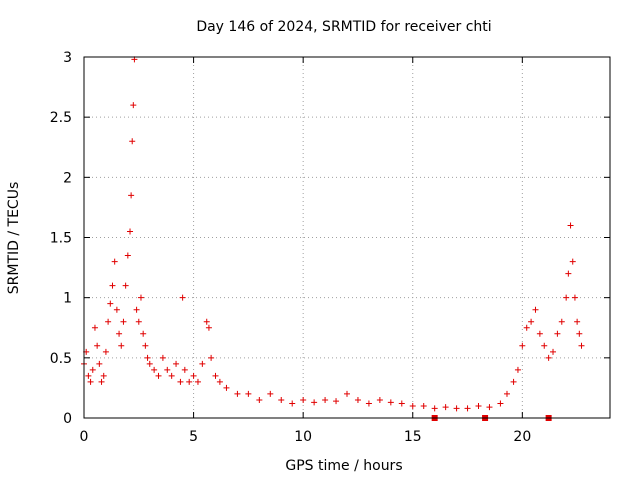 The width and height of the screenshot is (640, 480). What do you see at coordinates (303, 437) in the screenshot?
I see `x-tick-label: 10` at bounding box center [303, 437].